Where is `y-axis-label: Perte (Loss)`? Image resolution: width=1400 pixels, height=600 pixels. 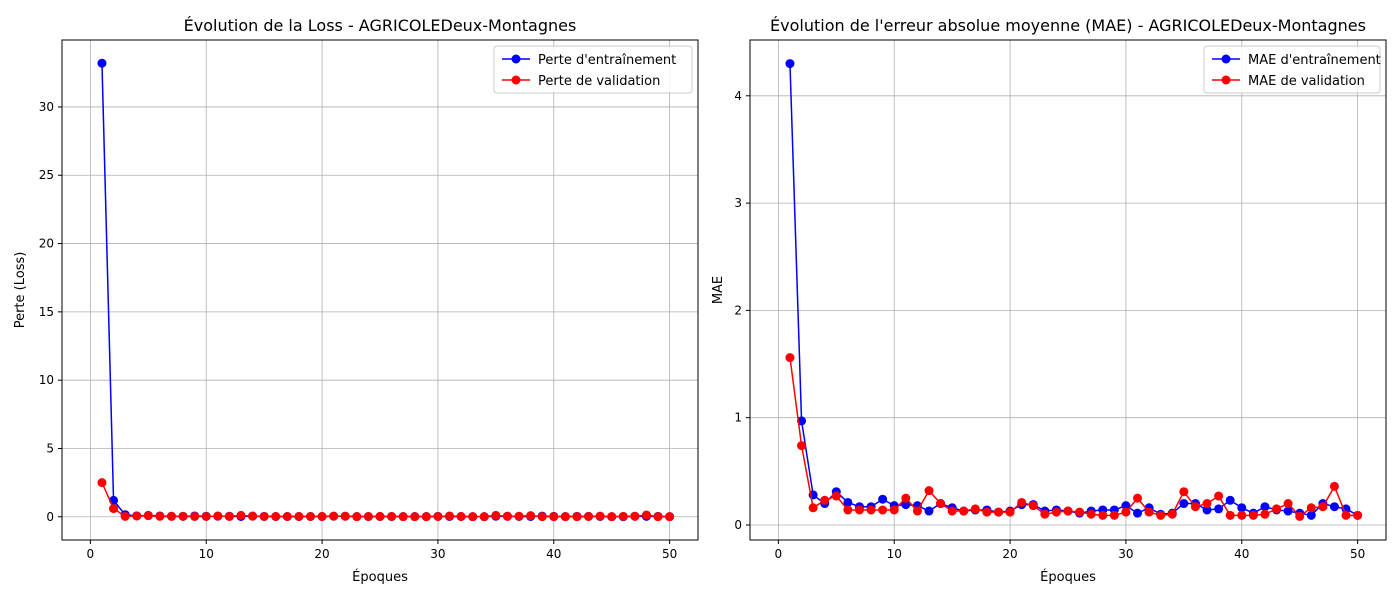
y-axis-label: Perte (Loss) is located at coordinates (20, 290).